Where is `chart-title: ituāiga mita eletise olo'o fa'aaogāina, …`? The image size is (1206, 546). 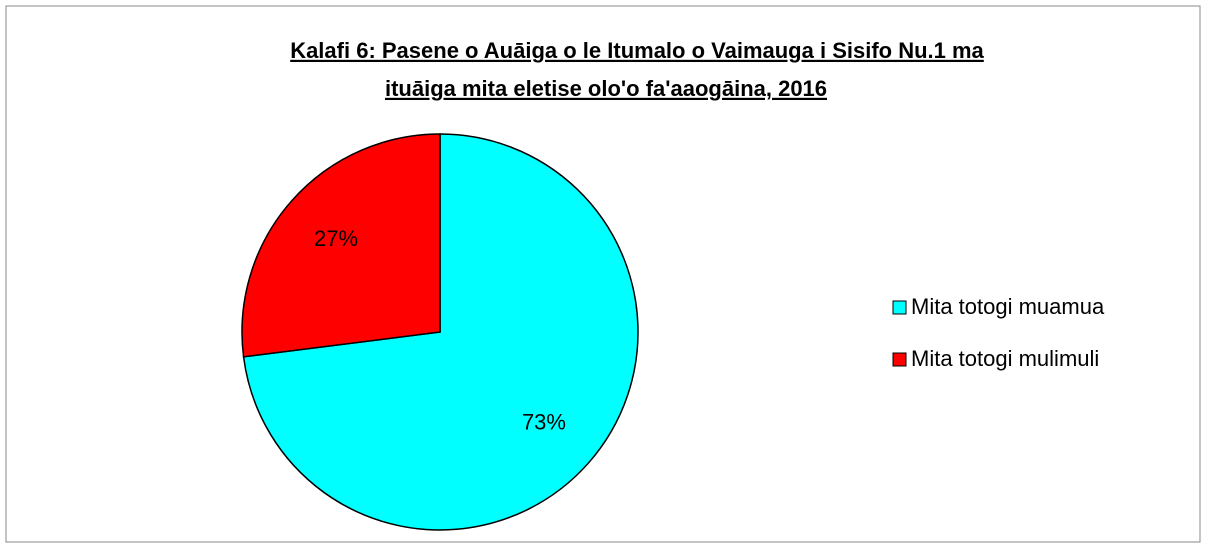
chart-title: ituāiga mita eletise olo'o fa'aaogāina, … is located at coordinates (606, 88).